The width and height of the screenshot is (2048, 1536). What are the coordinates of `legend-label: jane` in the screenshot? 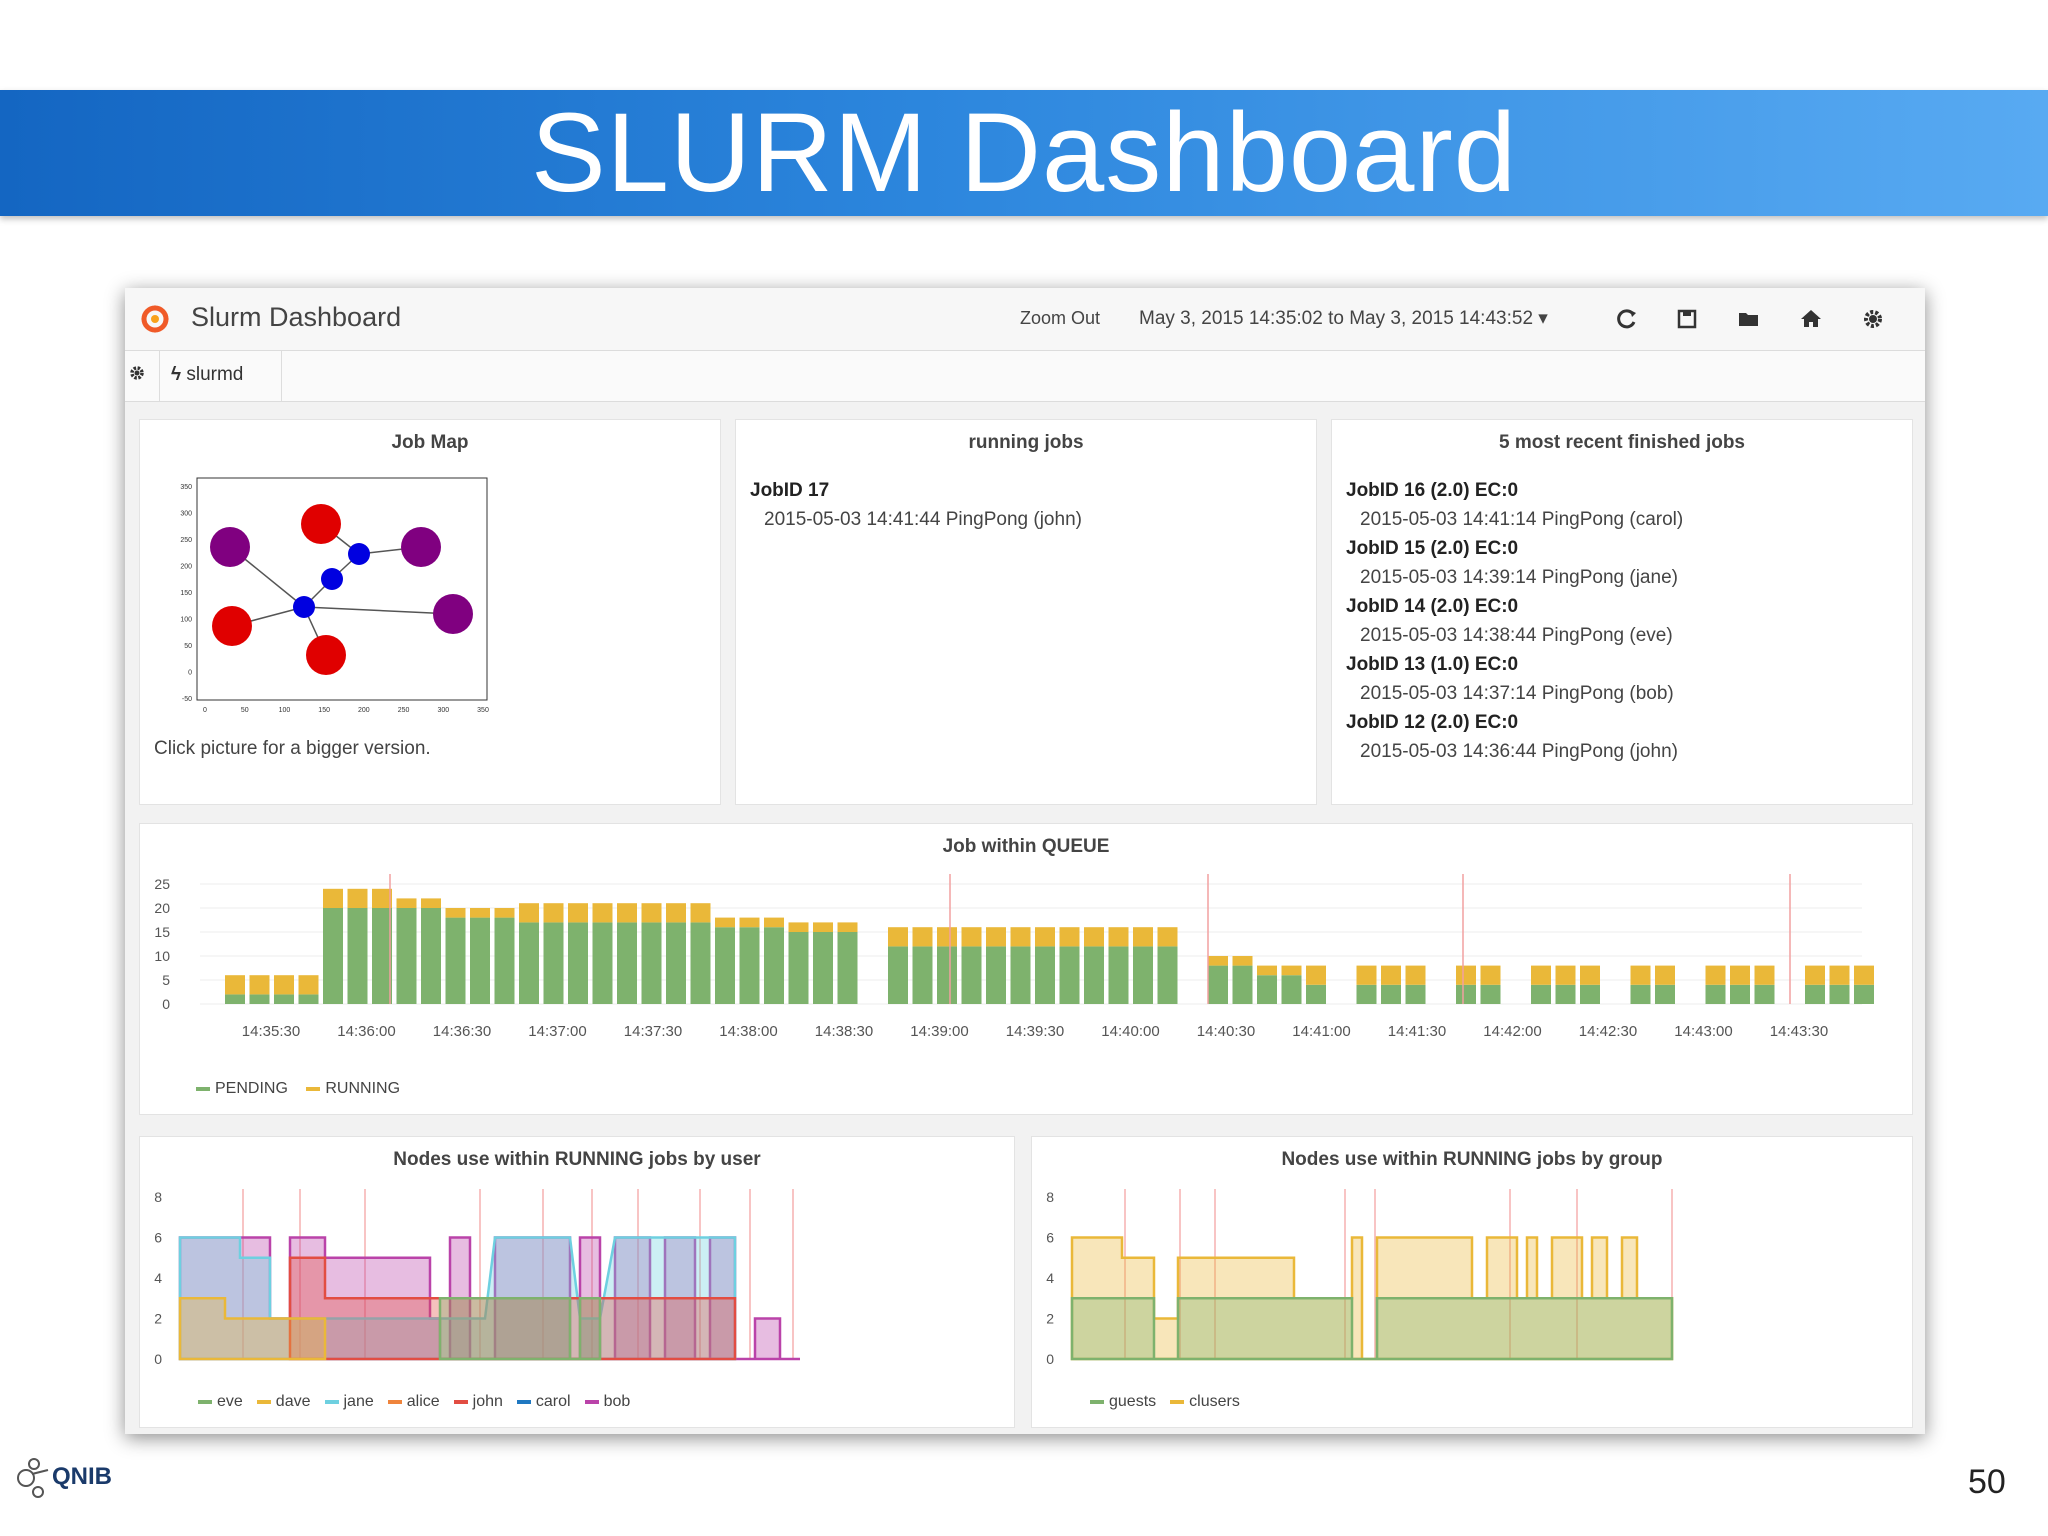 It's located at (358, 1401).